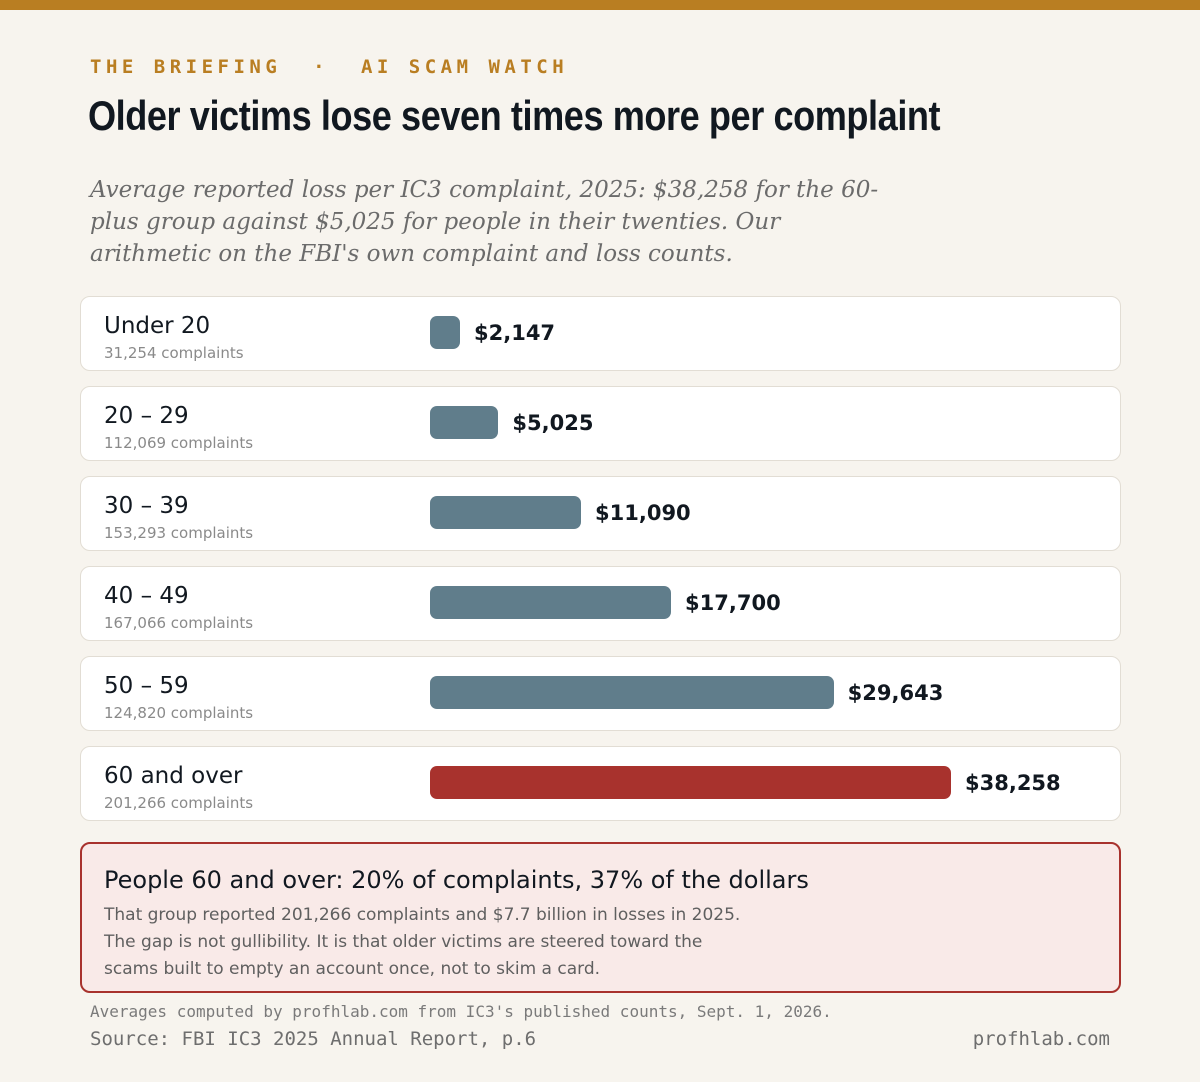 This screenshot has height=1082, width=1200. I want to click on kicker: THE BRIEFING · AI SCAM WATCH, so click(329, 67).